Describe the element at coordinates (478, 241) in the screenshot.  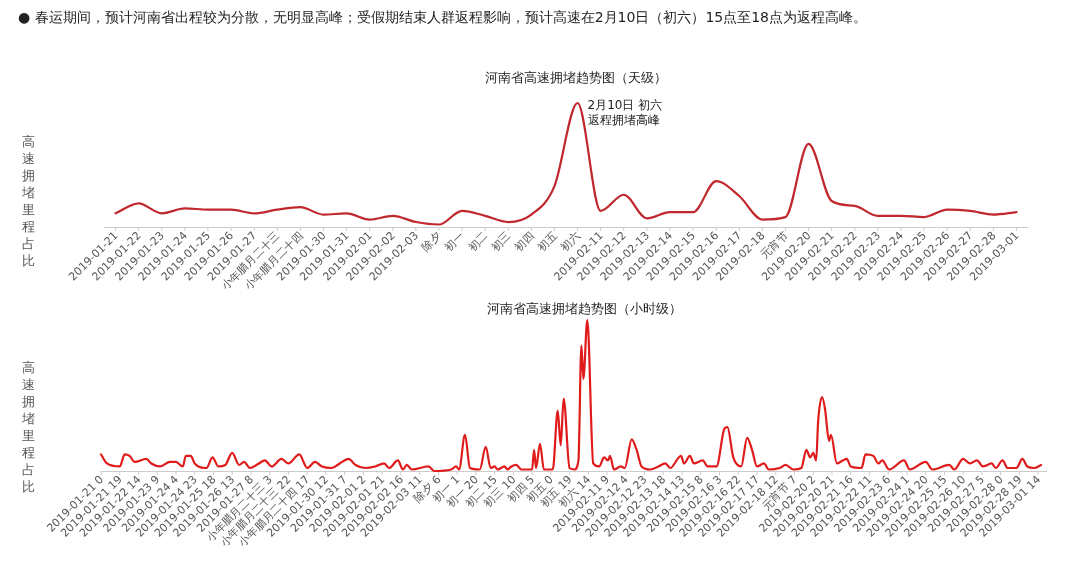
I see `x-tick-label: 初二` at that location.